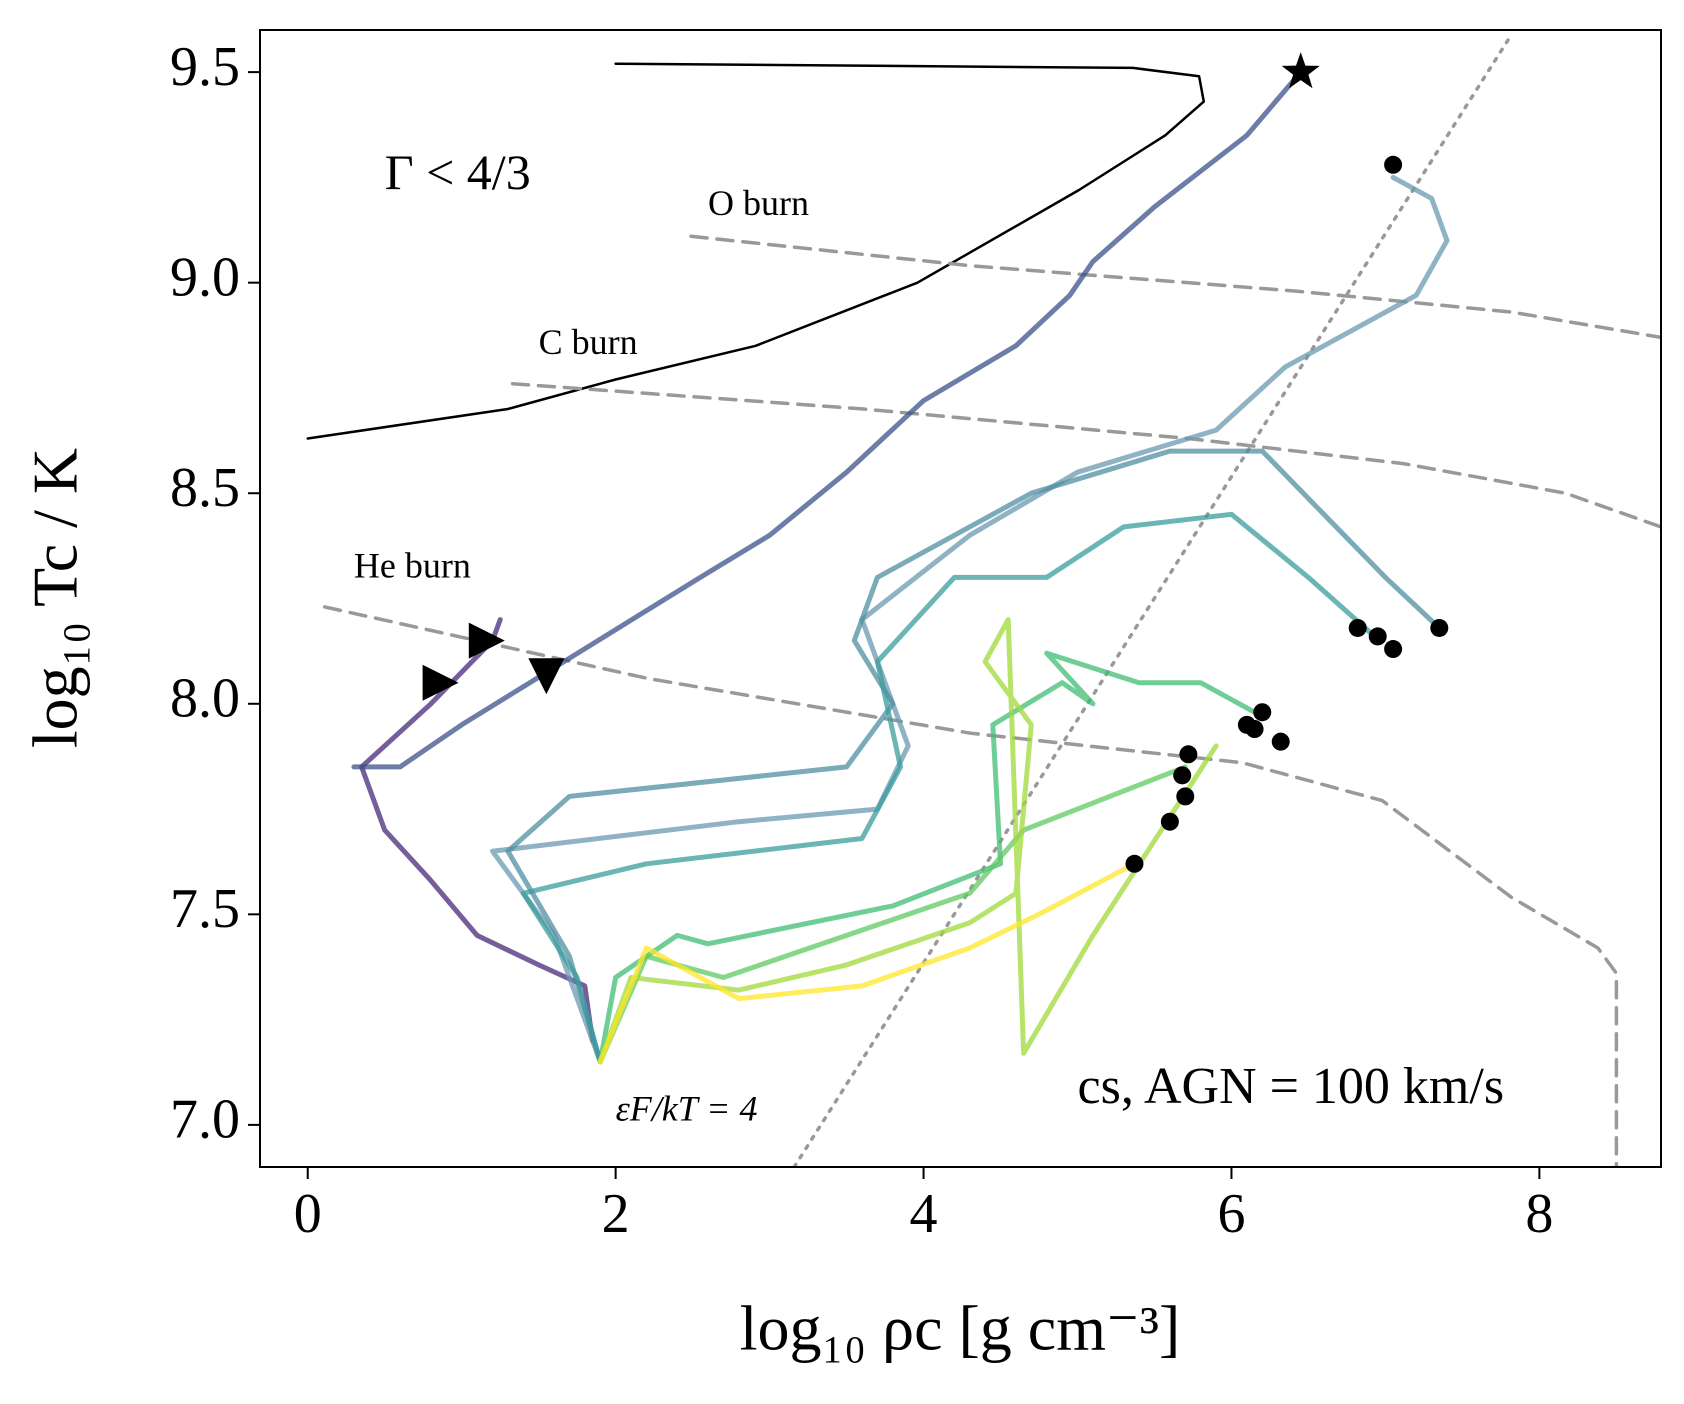 This screenshot has height=1404, width=1684. Describe the element at coordinates (205, 699) in the screenshot. I see `y-tick-label: 8.0` at that location.